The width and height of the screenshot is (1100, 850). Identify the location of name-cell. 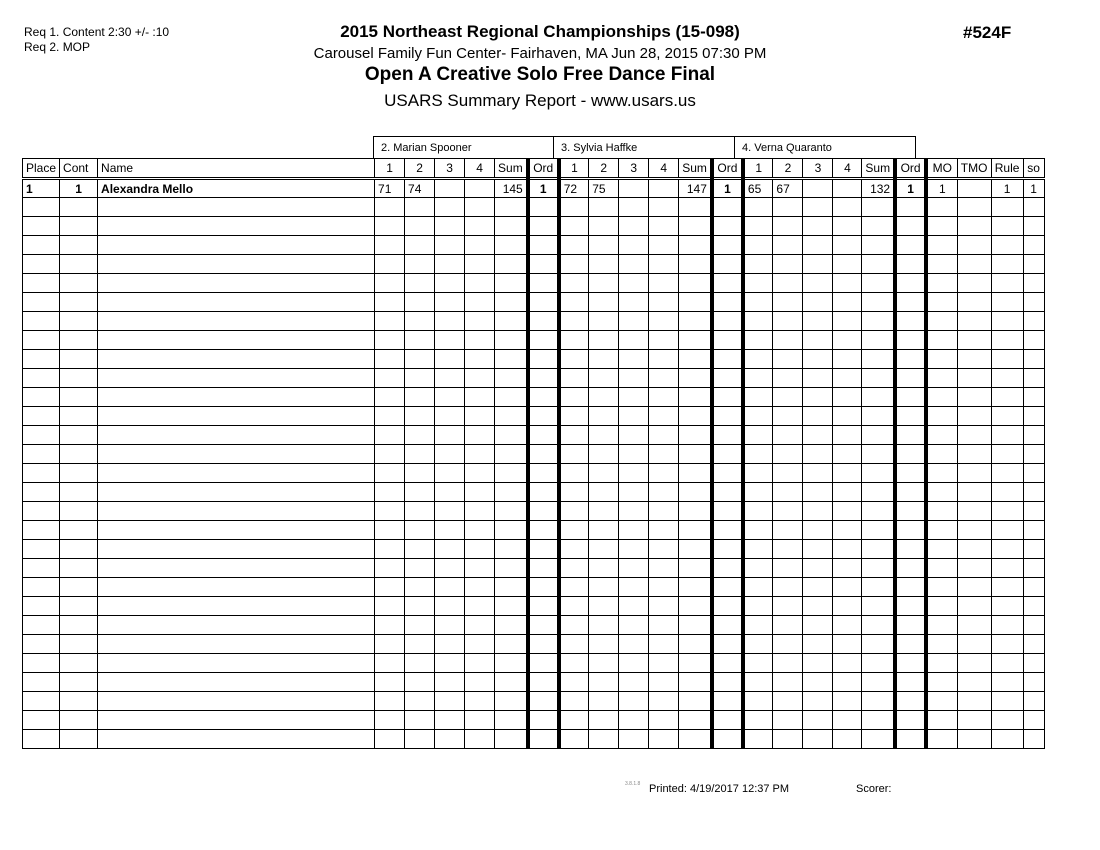
(236, 492).